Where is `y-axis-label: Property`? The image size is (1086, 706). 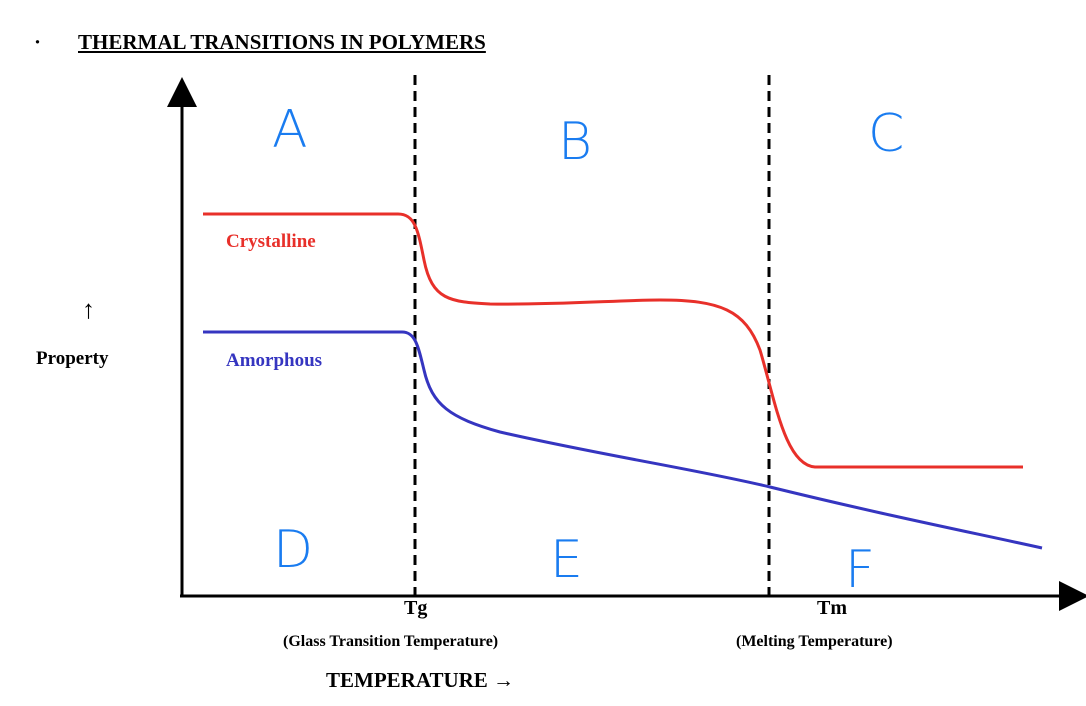
y-axis-label: Property is located at coordinates (72, 358).